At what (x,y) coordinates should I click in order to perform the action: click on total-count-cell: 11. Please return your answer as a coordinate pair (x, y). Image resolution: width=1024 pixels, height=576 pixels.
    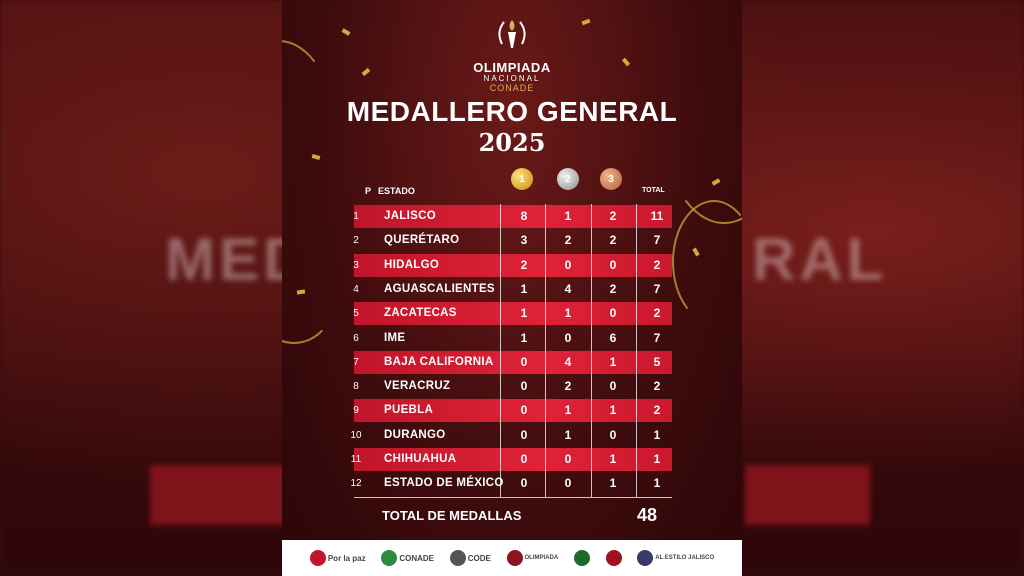
    Looking at the image, I should click on (657, 216).